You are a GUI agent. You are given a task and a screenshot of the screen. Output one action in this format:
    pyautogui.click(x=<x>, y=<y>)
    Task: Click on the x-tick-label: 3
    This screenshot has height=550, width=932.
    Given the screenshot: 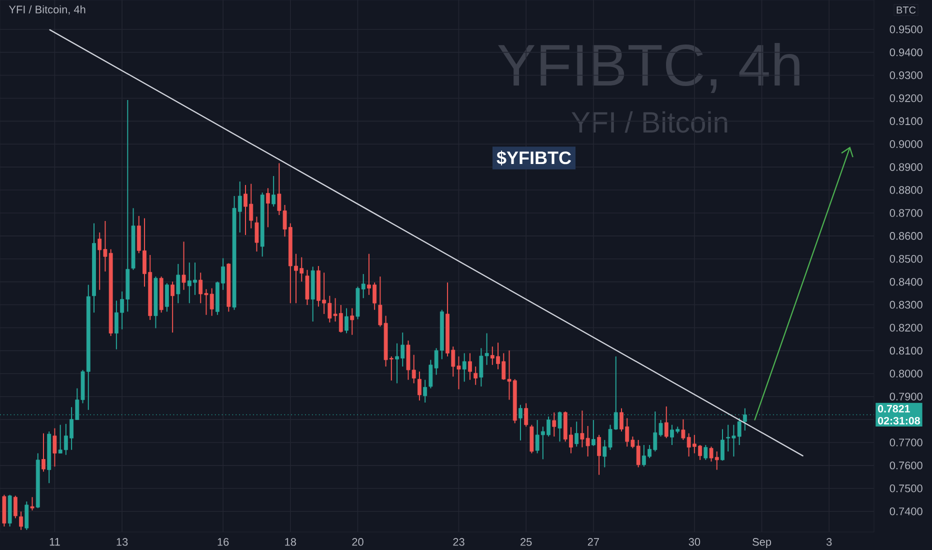 What is the action you would take?
    pyautogui.click(x=829, y=542)
    